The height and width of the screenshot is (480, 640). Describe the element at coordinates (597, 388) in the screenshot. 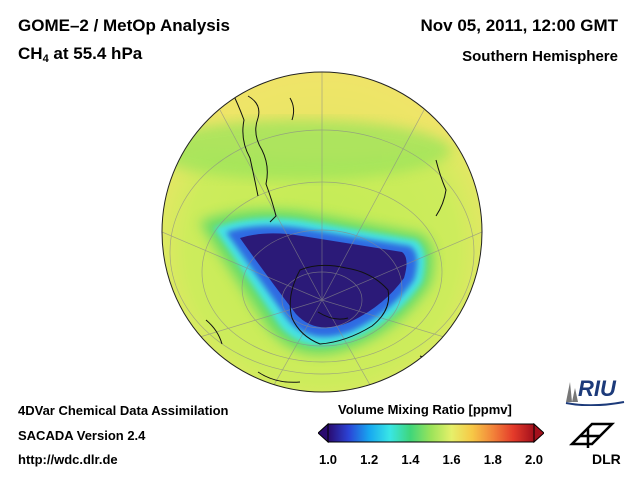

I see `riu-logo-text: RIU` at that location.